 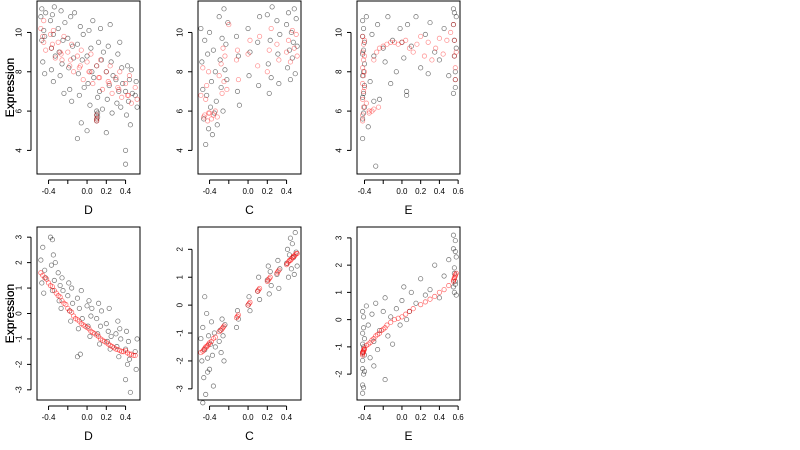 What do you see at coordinates (339, 110) in the screenshot?
I see `y-tick-label: 6` at bounding box center [339, 110].